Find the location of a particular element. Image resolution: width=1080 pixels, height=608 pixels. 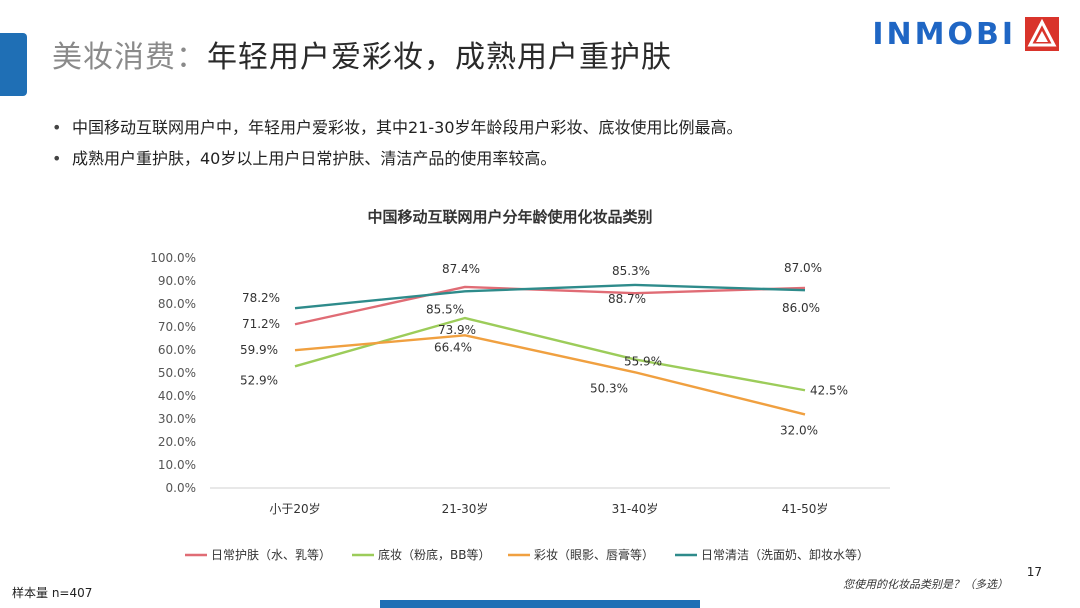

data-label: 87.0% is located at coordinates (803, 268).